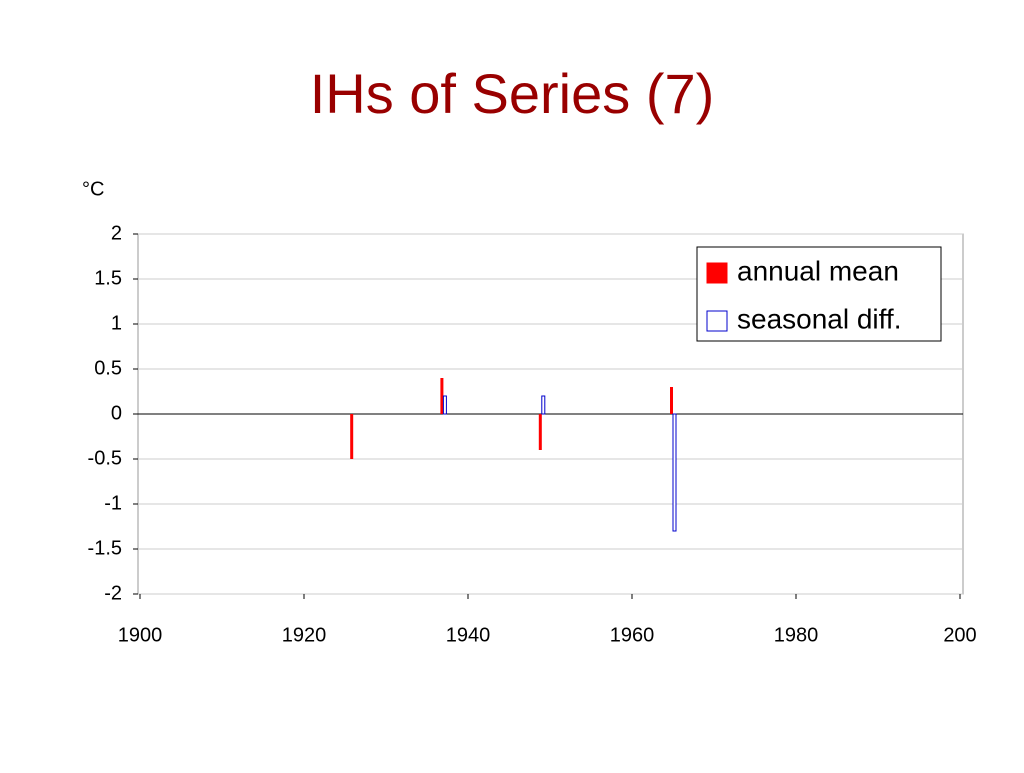  What do you see at coordinates (105, 548) in the screenshot?
I see `y-tick-label: -1.5` at bounding box center [105, 548].